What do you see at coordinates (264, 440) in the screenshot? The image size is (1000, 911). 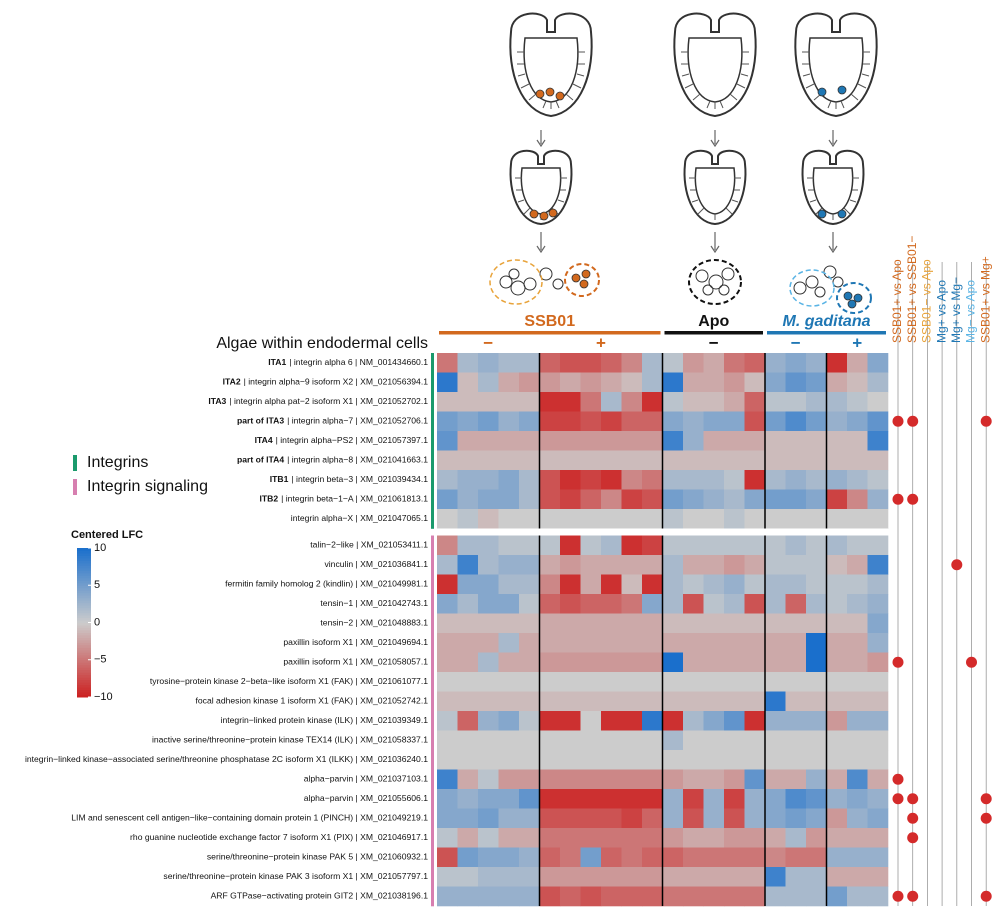 I see `gene-name: ITA4` at bounding box center [264, 440].